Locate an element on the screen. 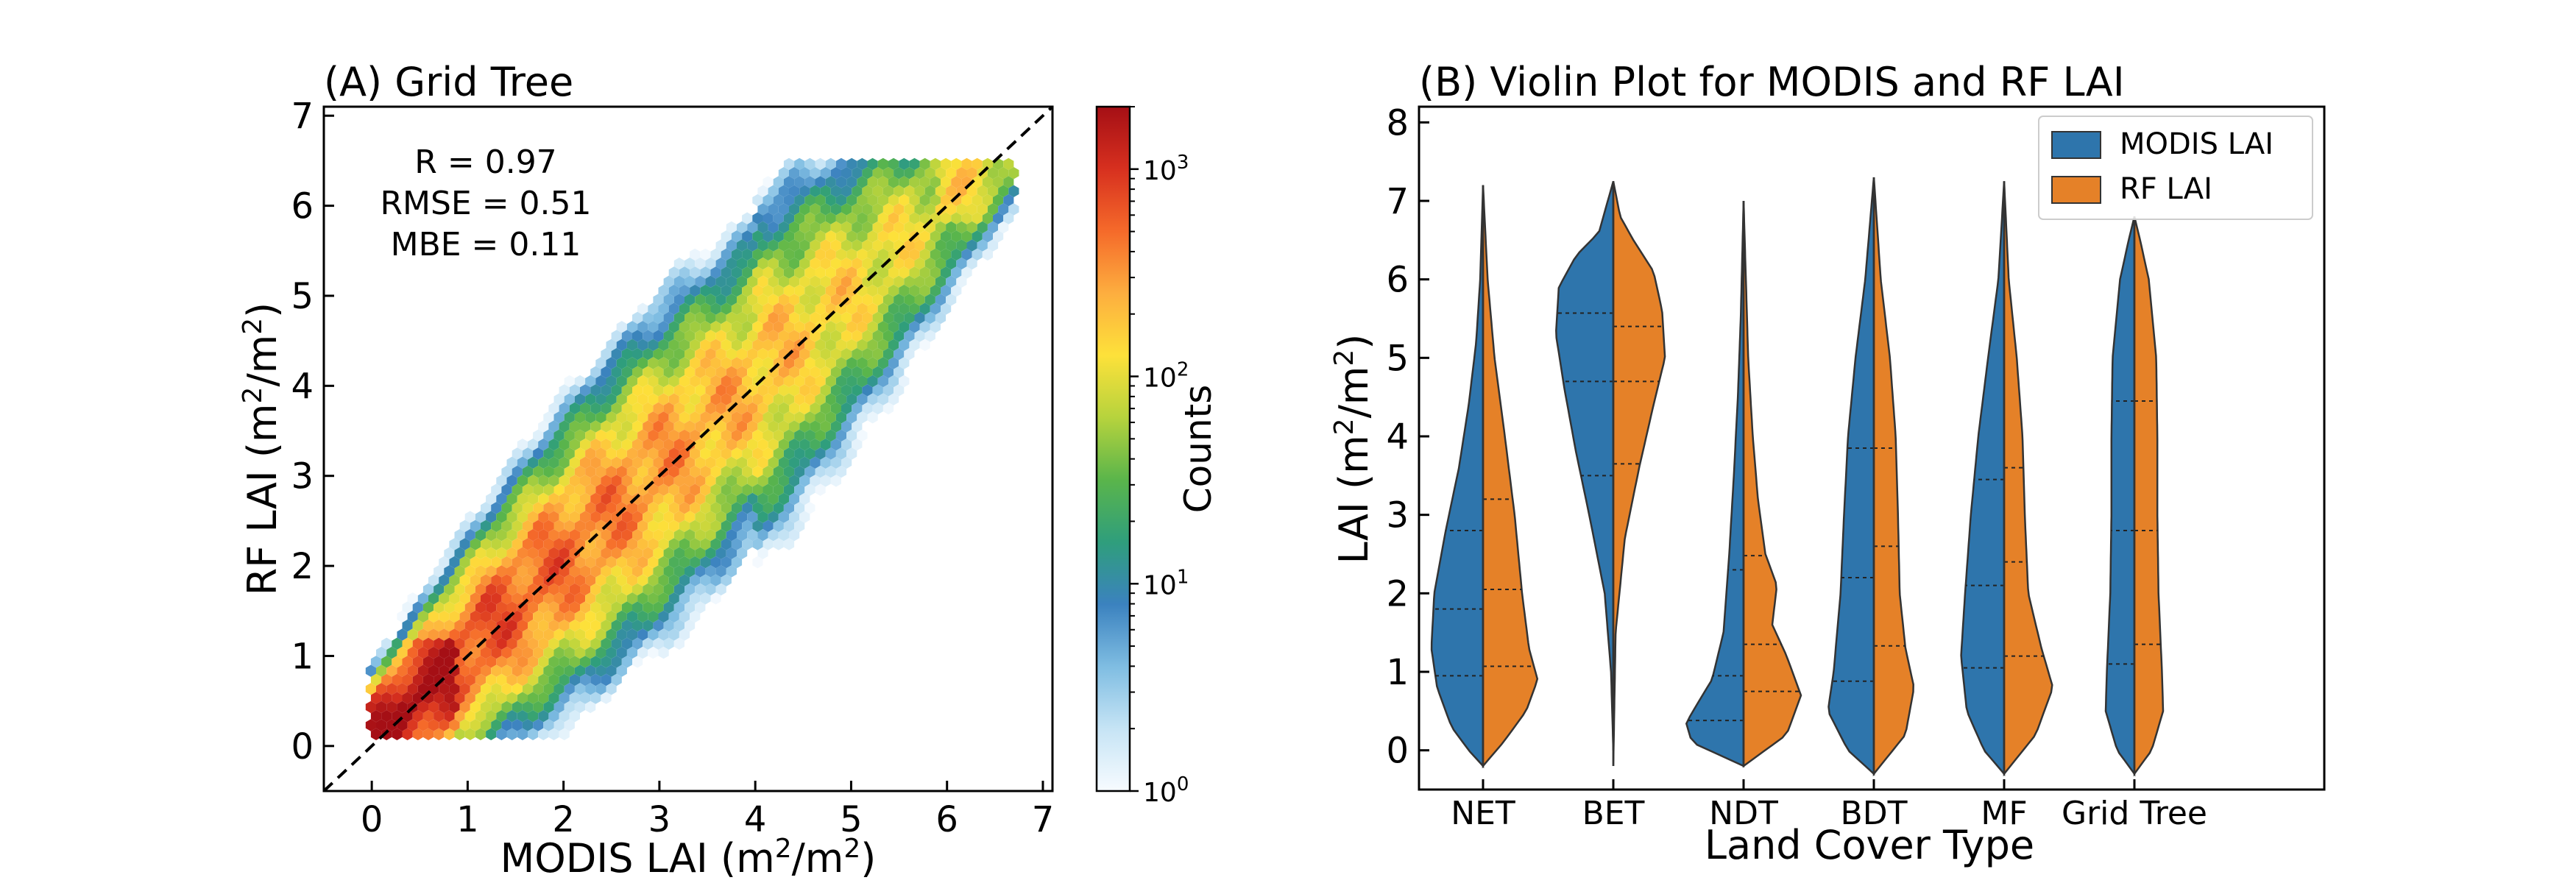  stat-rmse: RMSE = 0.51 is located at coordinates (485, 203).